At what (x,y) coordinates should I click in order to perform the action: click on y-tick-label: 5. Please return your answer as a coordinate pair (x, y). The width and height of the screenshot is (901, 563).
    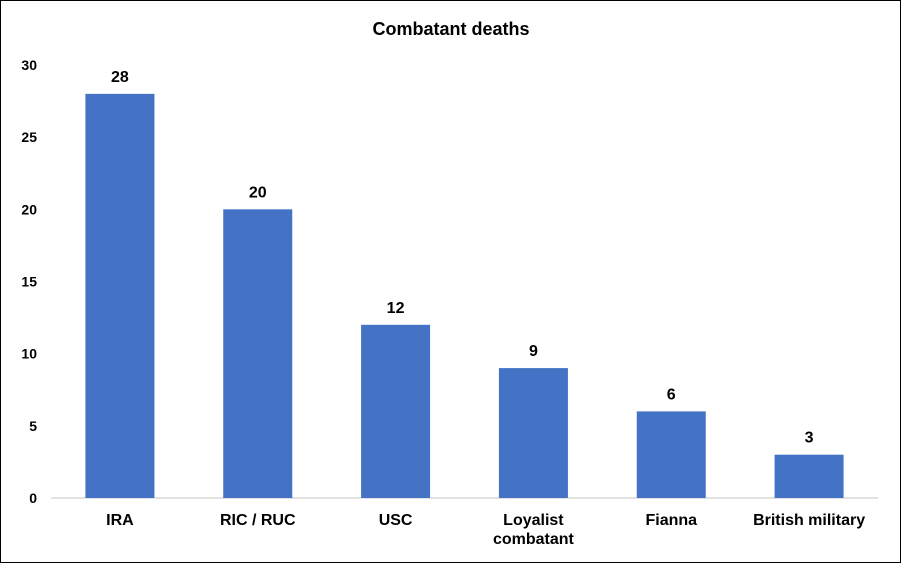
    Looking at the image, I should click on (33, 426).